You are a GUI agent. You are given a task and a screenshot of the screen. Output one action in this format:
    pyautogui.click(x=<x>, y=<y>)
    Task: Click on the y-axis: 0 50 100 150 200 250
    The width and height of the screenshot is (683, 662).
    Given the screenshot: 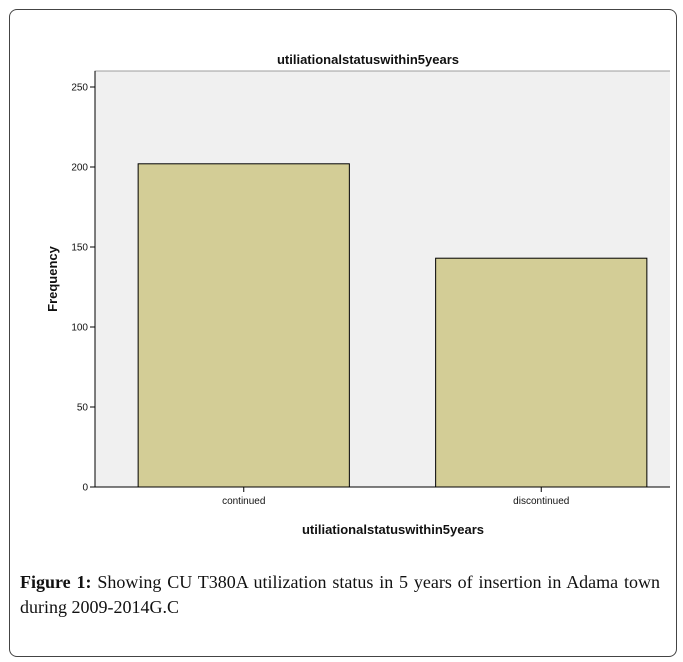 What is the action you would take?
    pyautogui.click(x=83, y=282)
    